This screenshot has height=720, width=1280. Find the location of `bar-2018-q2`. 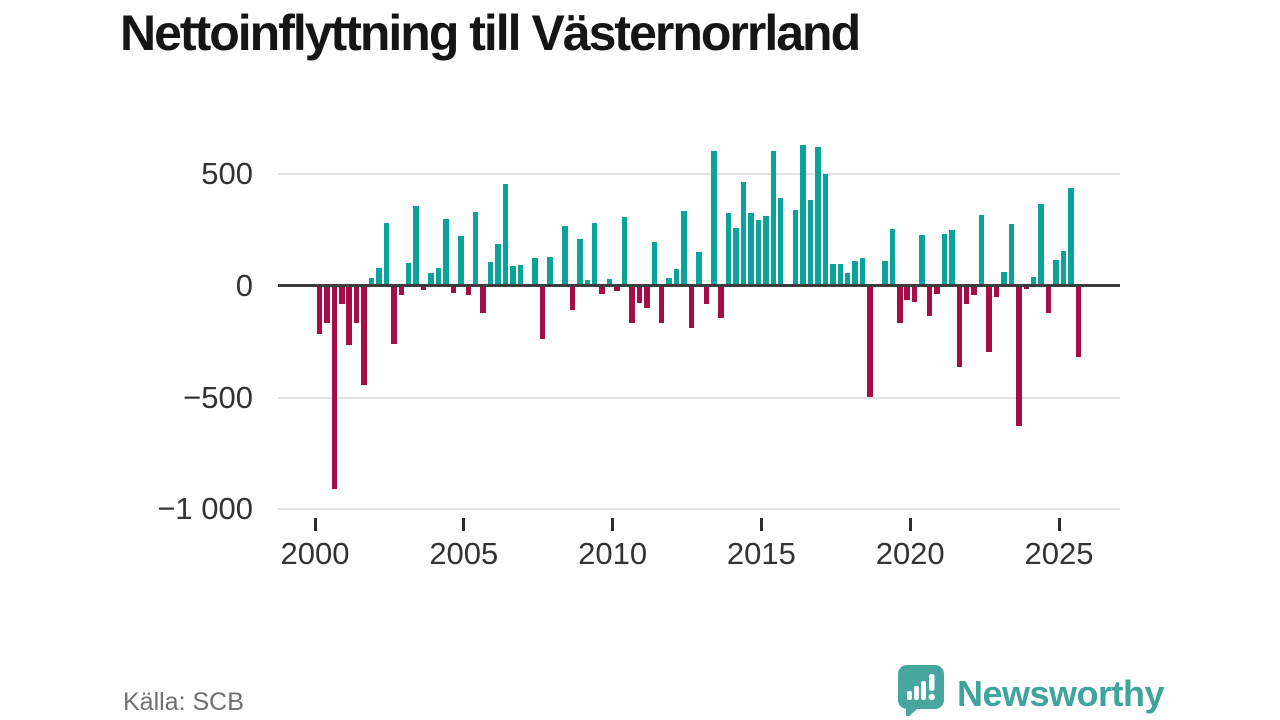

bar-2018-q2 is located at coordinates (862, 272).